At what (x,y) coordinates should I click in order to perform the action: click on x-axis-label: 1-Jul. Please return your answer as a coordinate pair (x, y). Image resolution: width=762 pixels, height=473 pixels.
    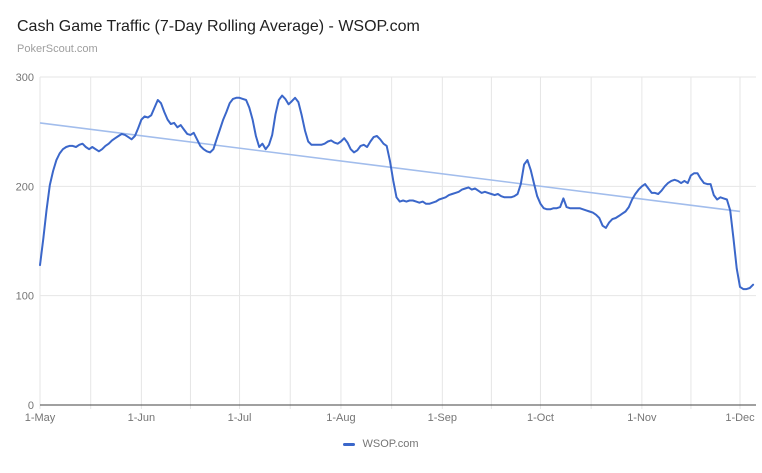
    Looking at the image, I should click on (240, 418).